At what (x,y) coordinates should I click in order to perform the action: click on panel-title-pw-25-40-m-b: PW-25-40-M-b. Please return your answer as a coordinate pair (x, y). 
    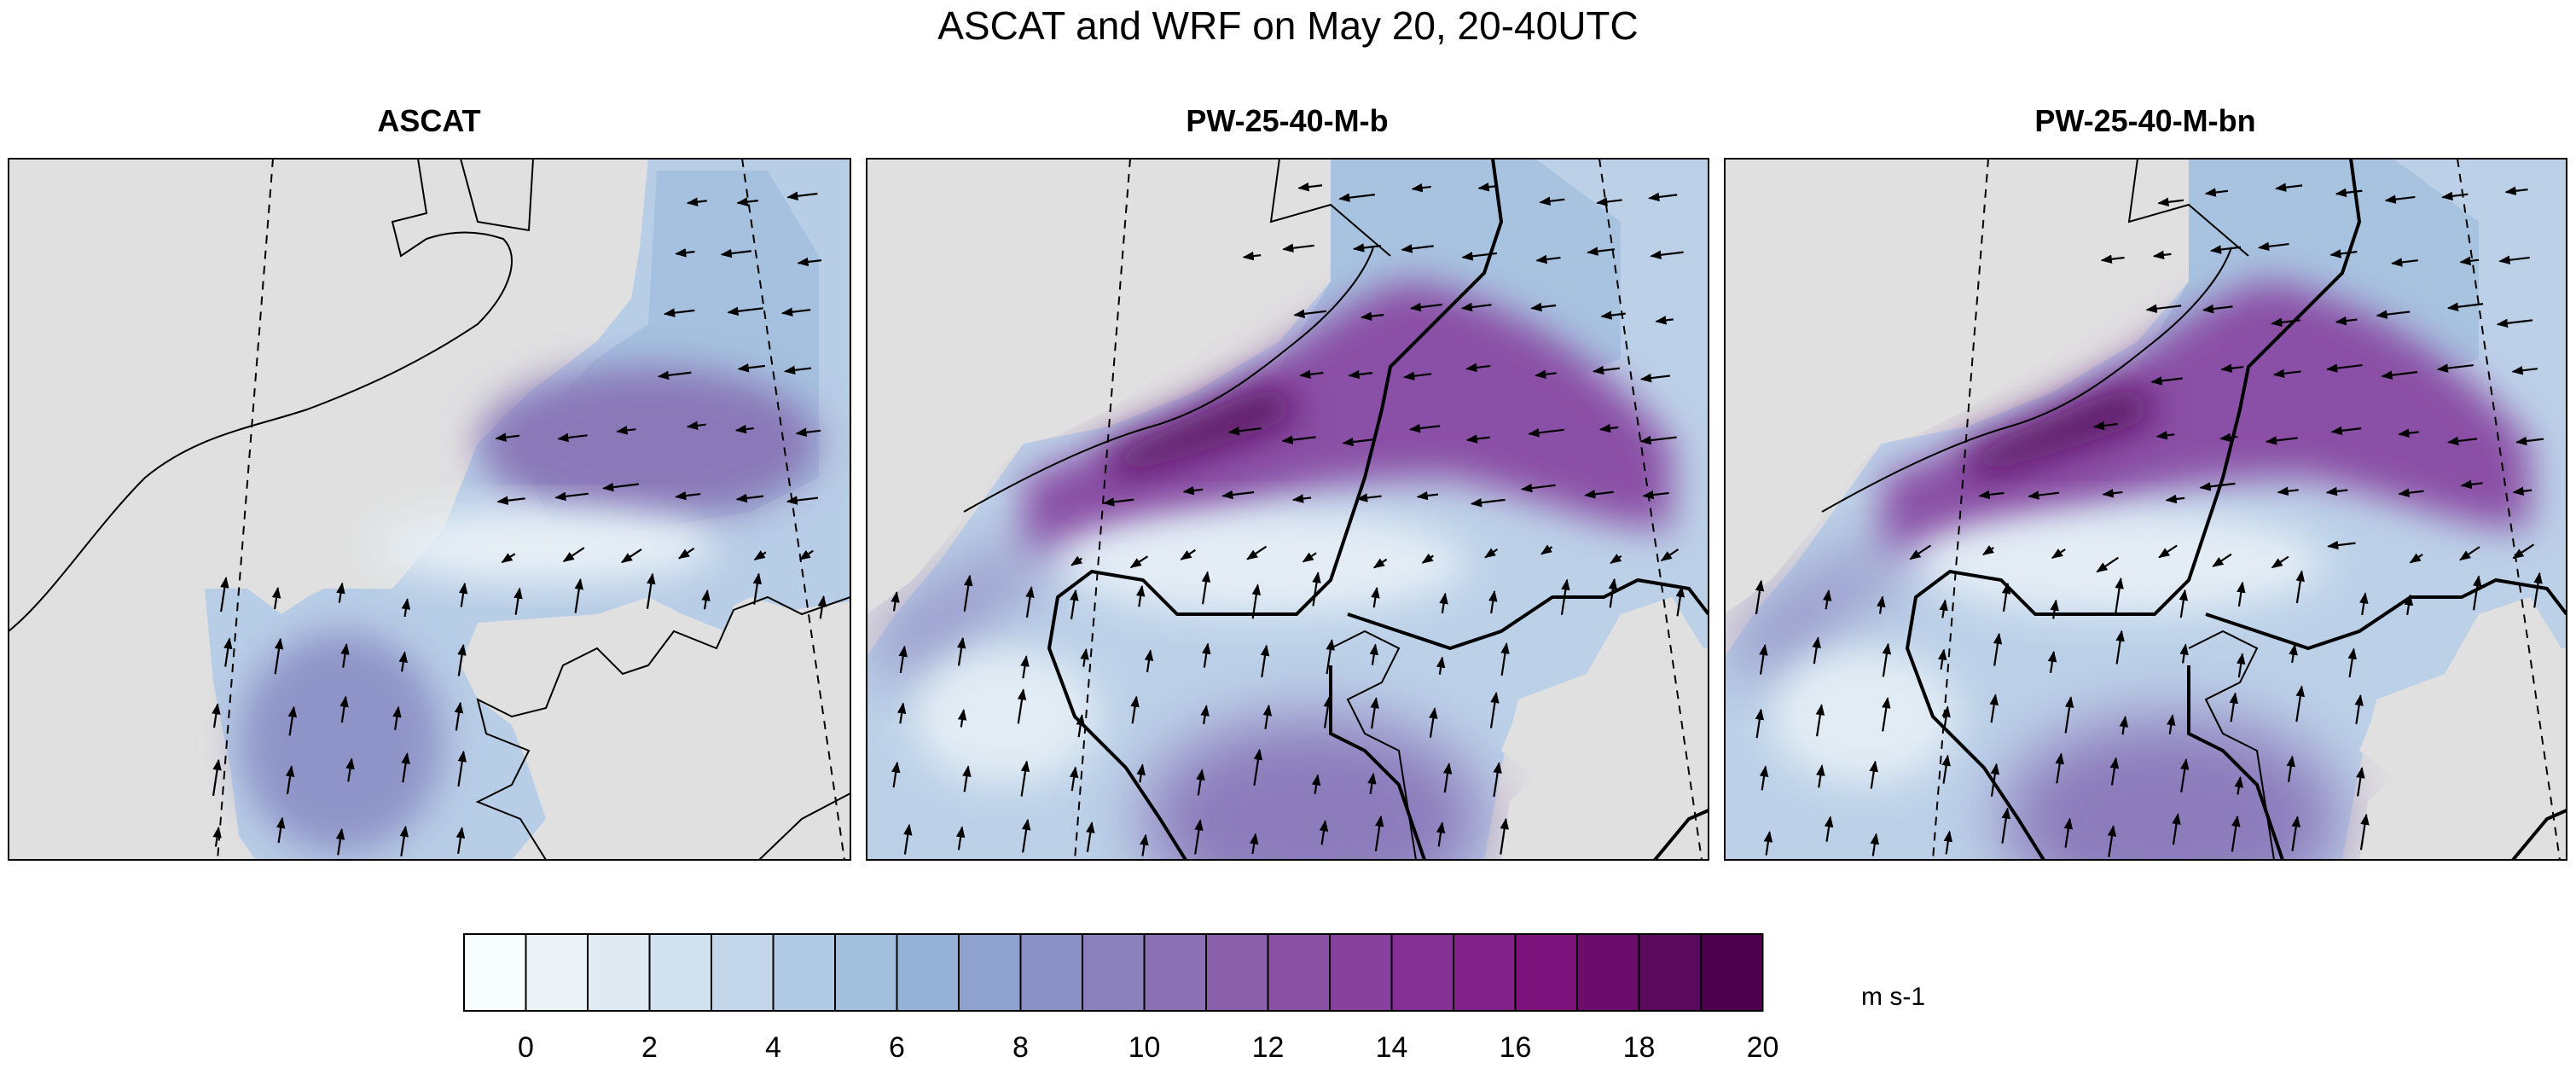
    Looking at the image, I should click on (1287, 120).